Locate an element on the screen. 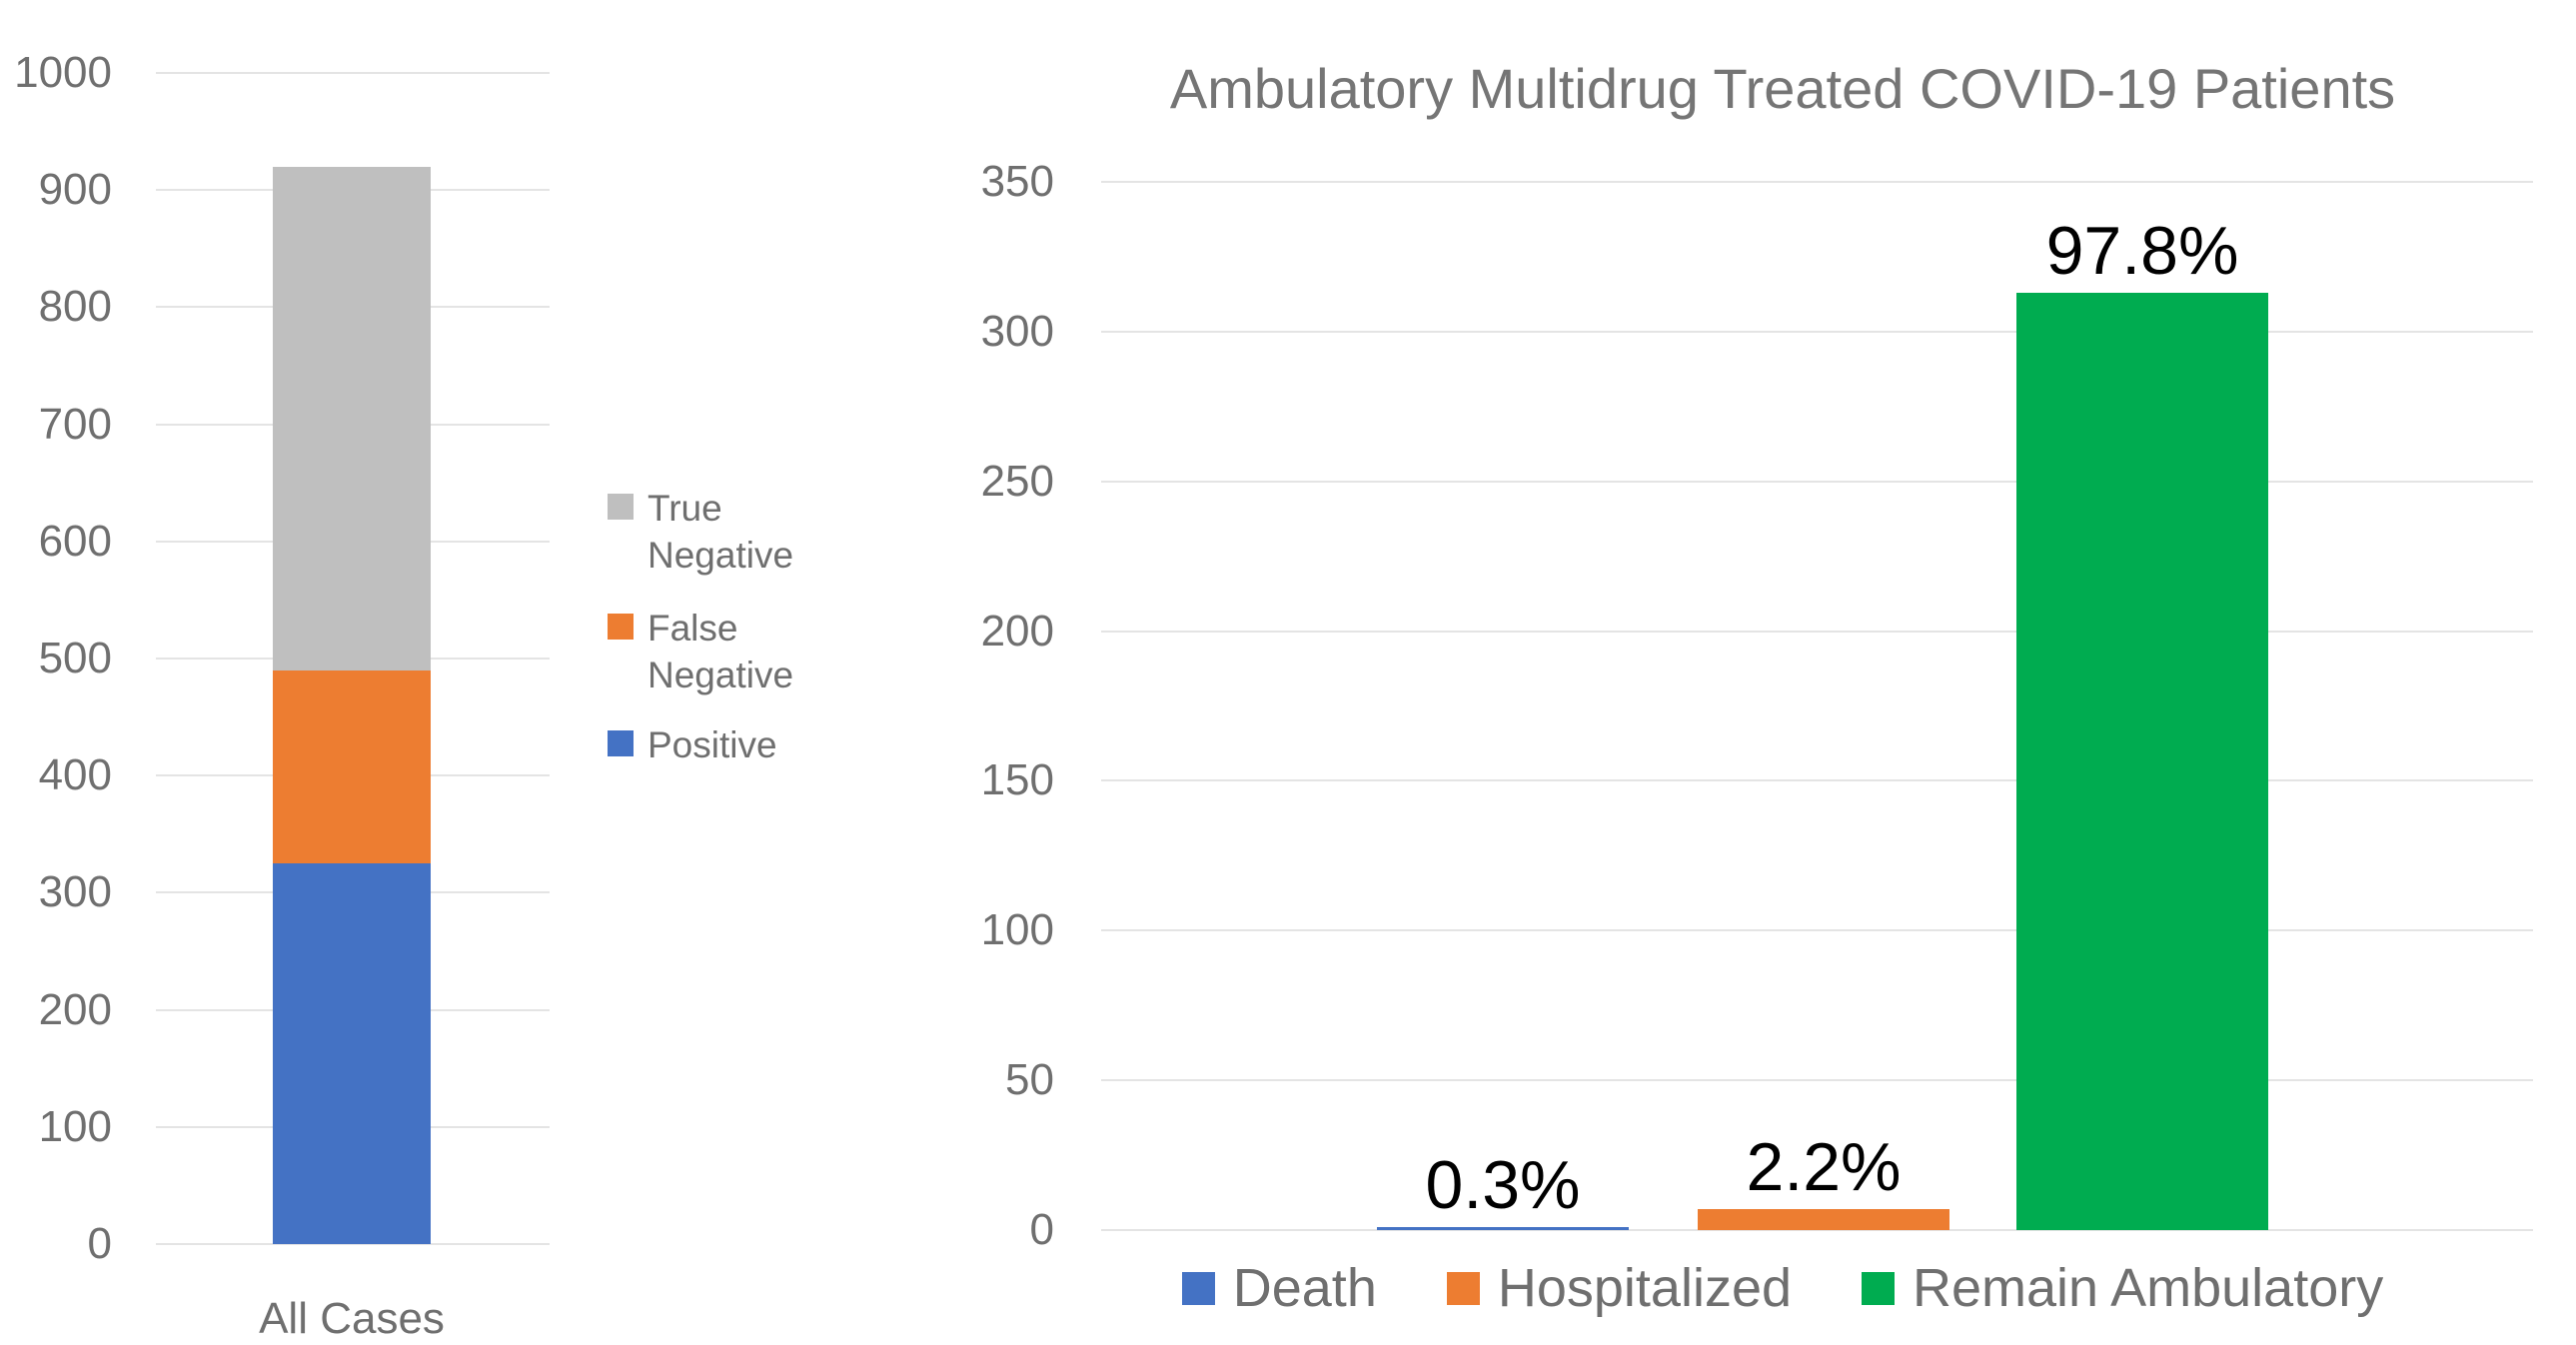 This screenshot has width=2576, height=1345. y-axis-tick-label: 900 is located at coordinates (75, 189).